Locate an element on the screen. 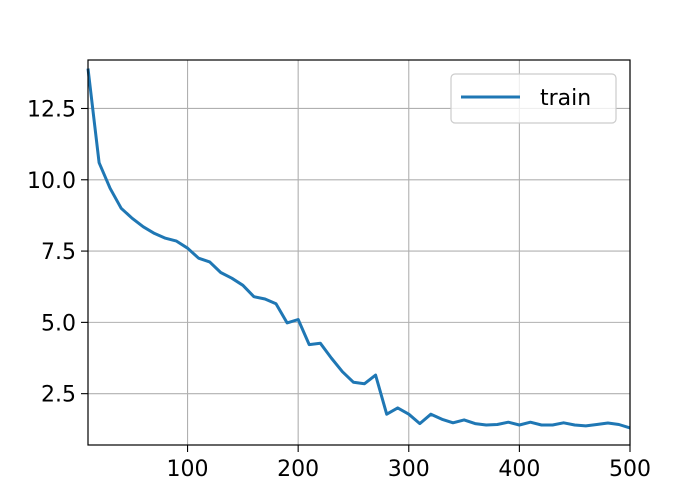  legend-box is located at coordinates (533, 98).